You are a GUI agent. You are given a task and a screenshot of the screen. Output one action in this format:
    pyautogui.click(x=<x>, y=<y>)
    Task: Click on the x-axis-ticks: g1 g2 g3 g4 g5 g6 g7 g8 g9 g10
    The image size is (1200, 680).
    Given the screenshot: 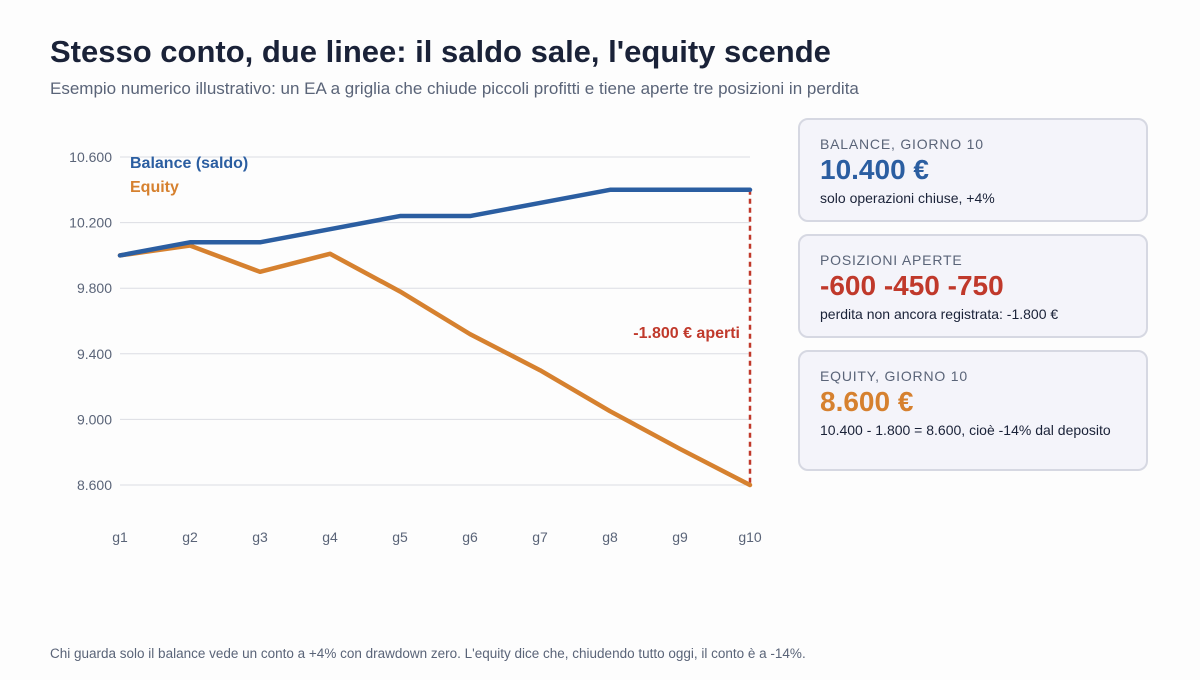 What is the action you would take?
    pyautogui.click(x=437, y=537)
    